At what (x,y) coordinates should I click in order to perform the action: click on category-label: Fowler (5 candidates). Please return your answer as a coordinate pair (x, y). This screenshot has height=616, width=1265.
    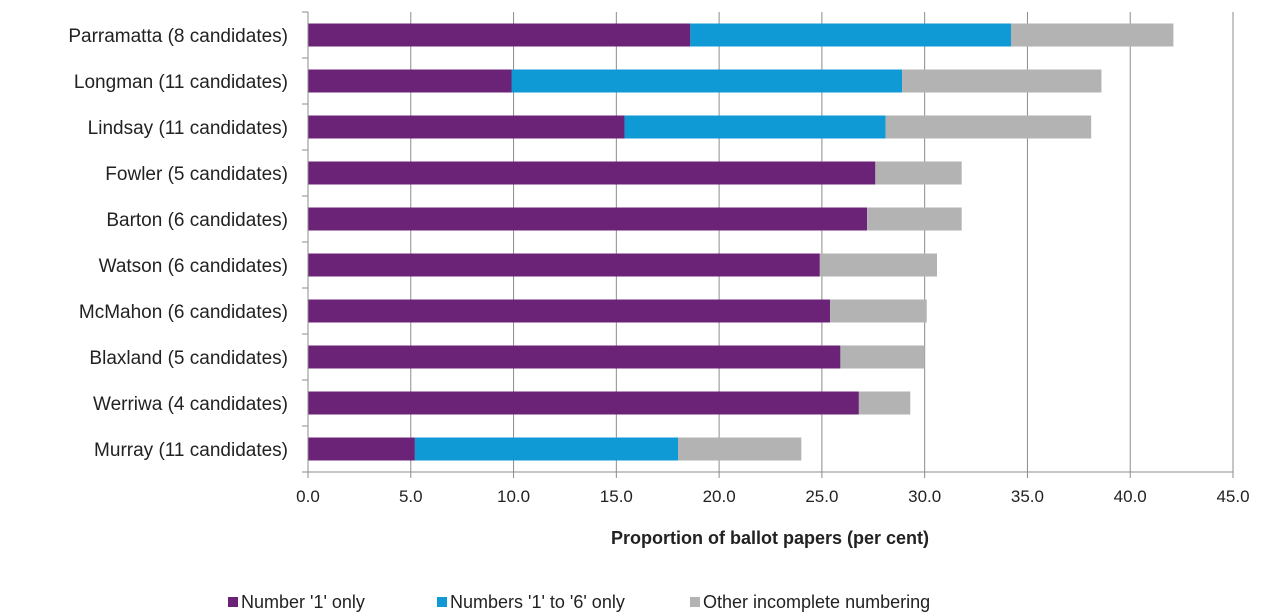
    Looking at the image, I should click on (196, 174).